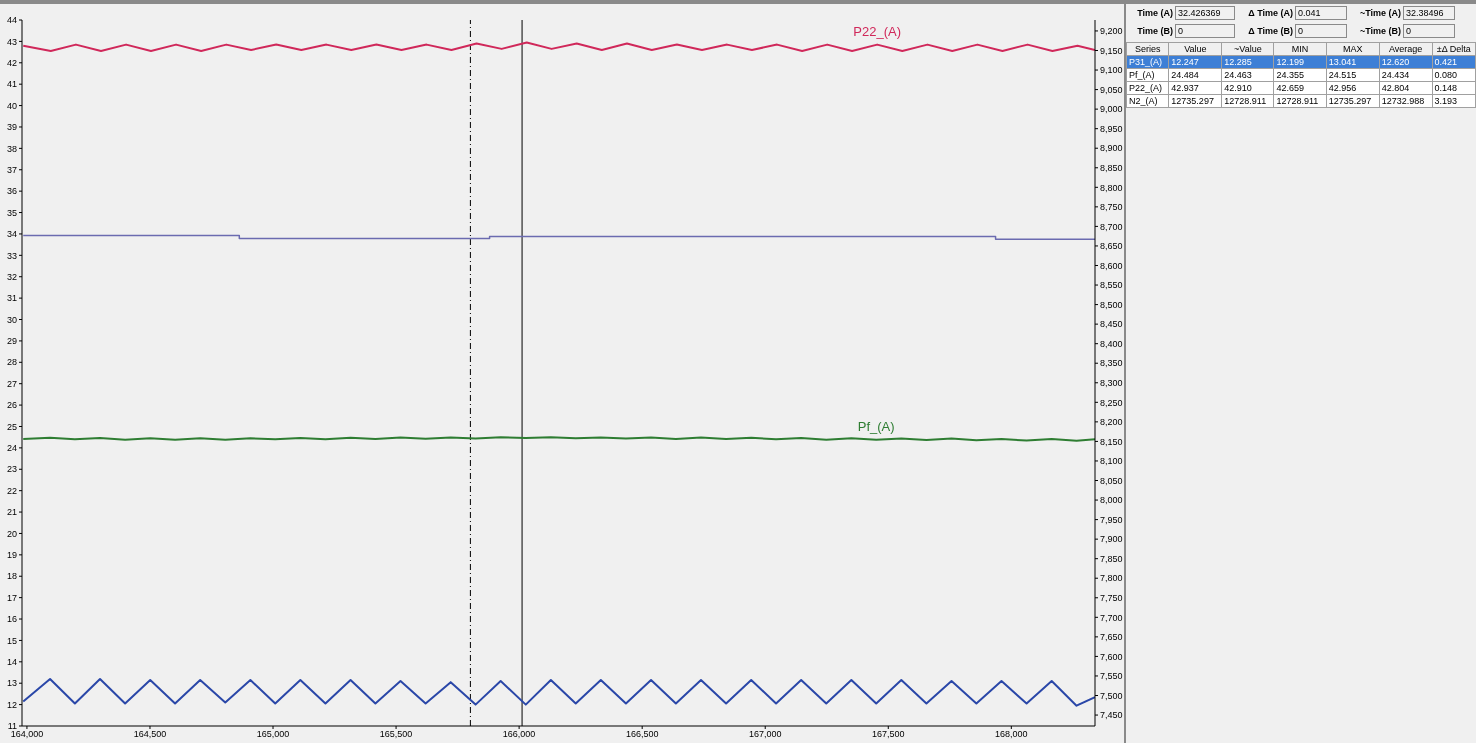 Image resolution: width=1476 pixels, height=743 pixels. I want to click on y2-tick-label: 7,850, so click(1111, 558).